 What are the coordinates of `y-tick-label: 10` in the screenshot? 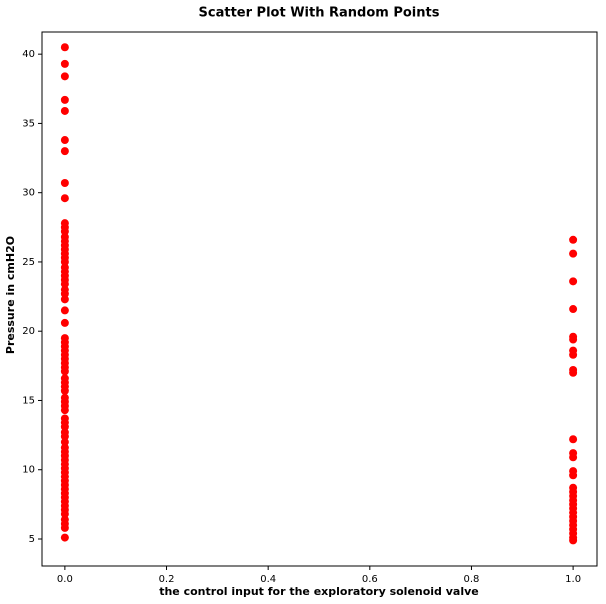 It's located at (28, 470).